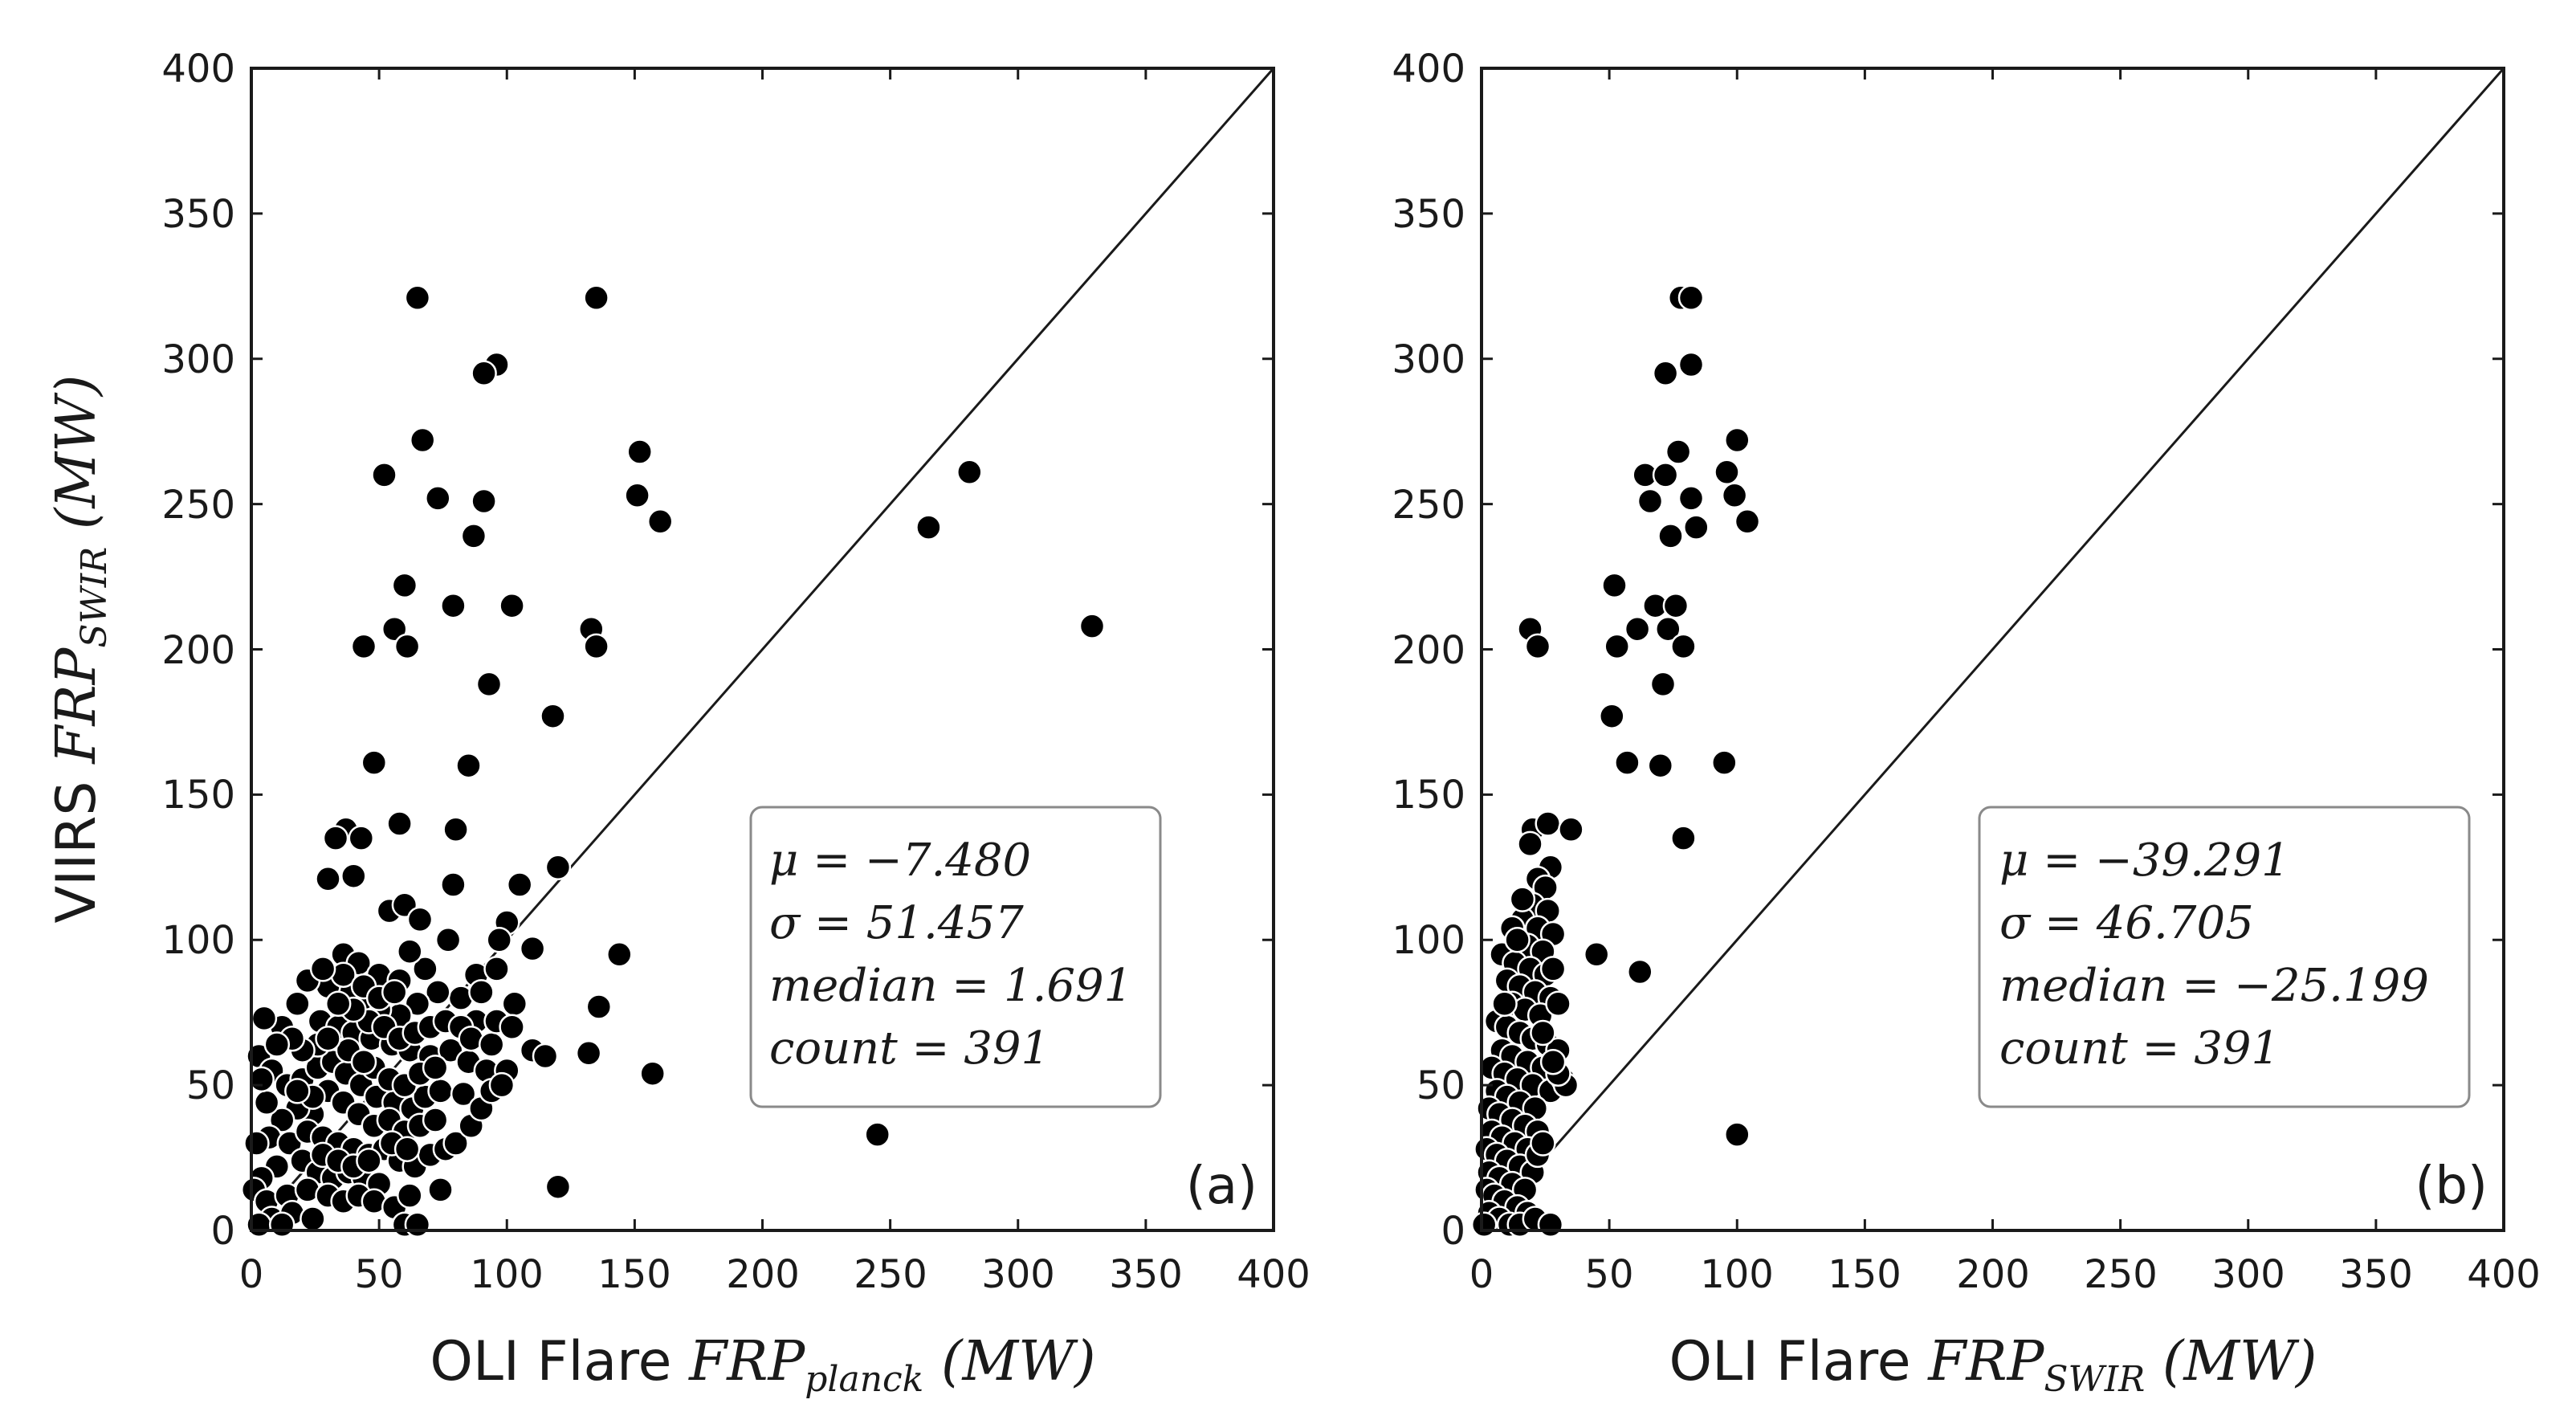  I want to click on x-axis-label-a: OLI Flare FRPplanck (MW), so click(762, 1365).